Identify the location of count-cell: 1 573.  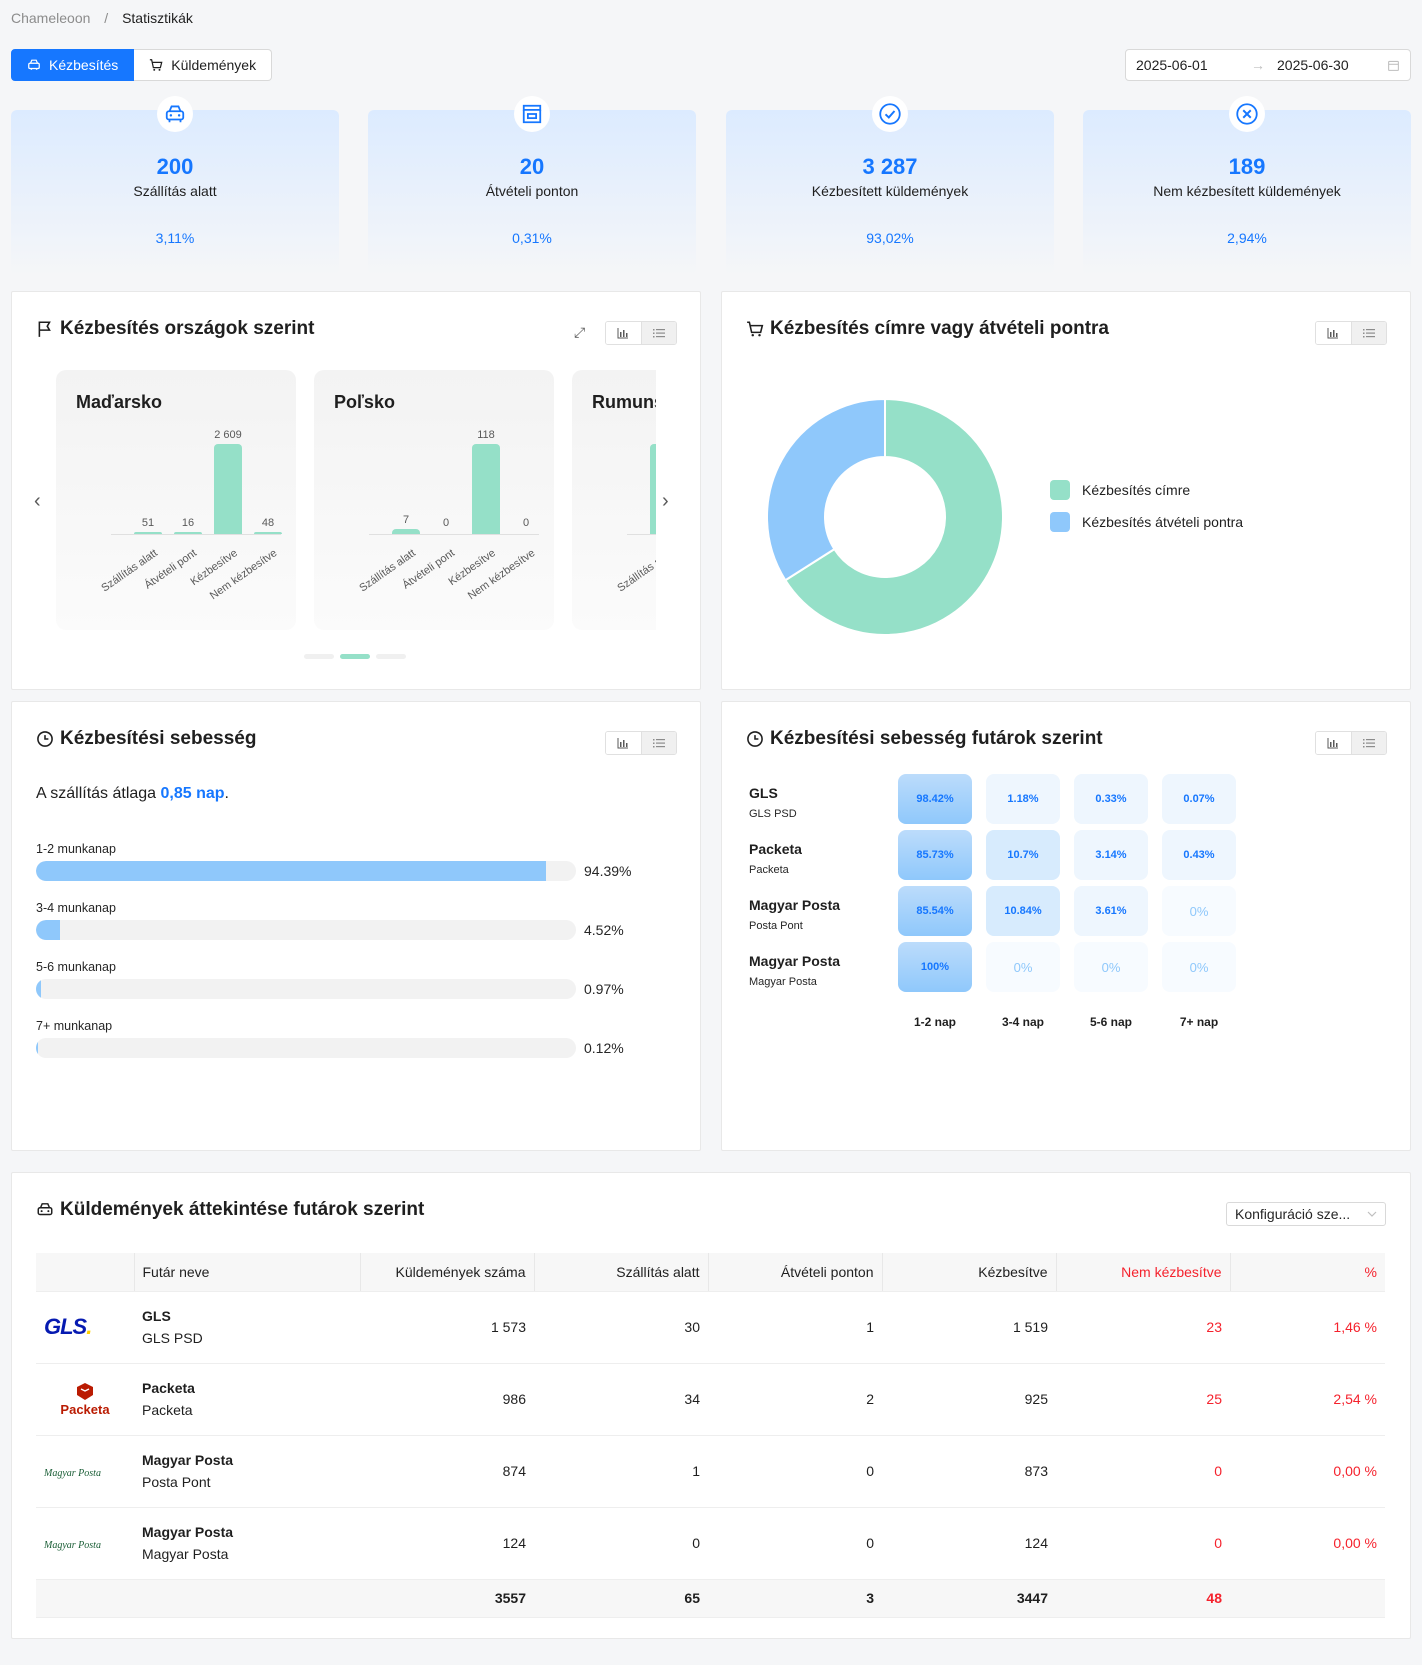
(447, 1327).